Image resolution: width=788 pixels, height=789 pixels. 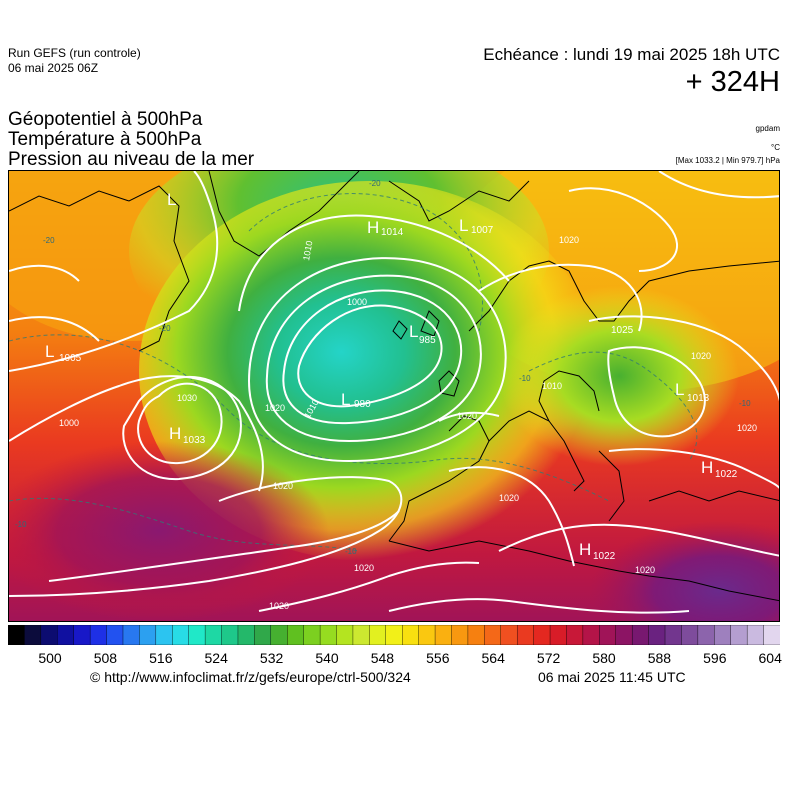 What do you see at coordinates (659, 658) in the screenshot?
I see `color-scale-tick: 588` at bounding box center [659, 658].